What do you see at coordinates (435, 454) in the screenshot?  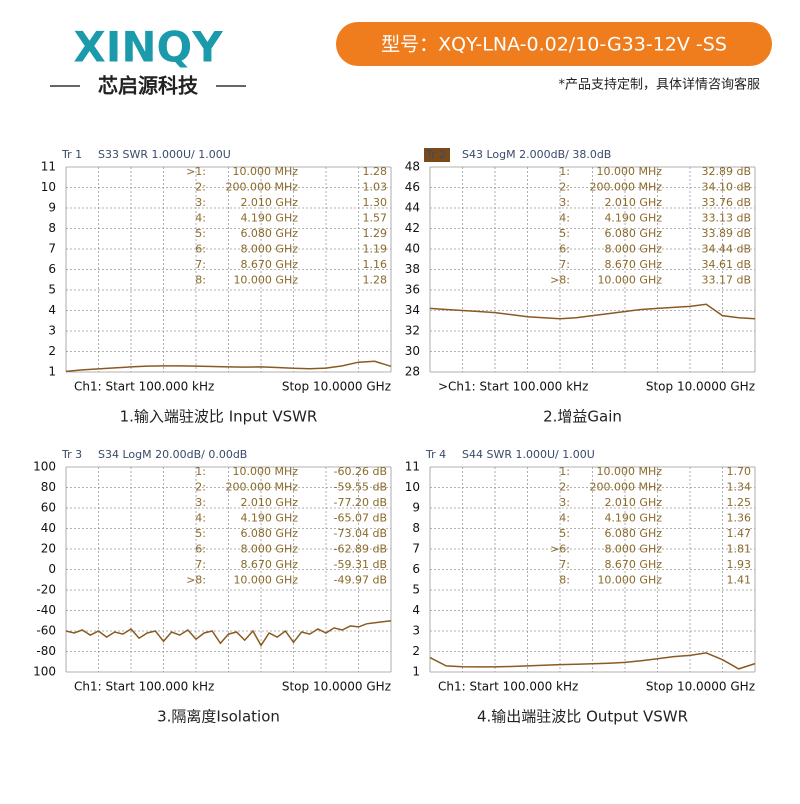 I see `trace-label: Tr 4` at bounding box center [435, 454].